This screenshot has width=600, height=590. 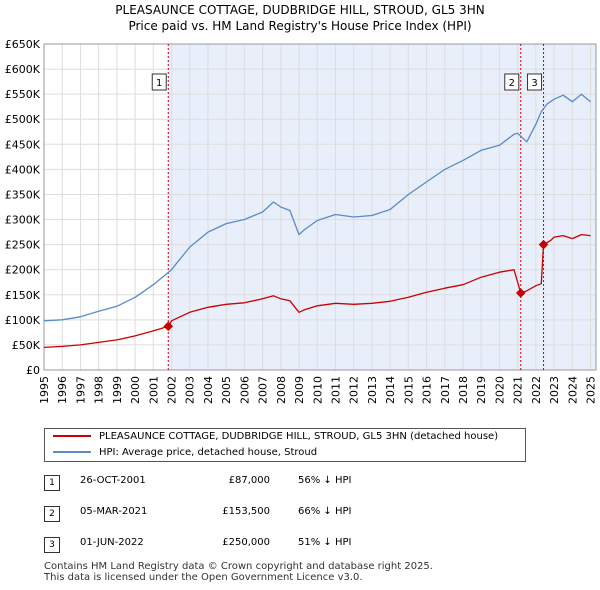 What do you see at coordinates (572, 390) in the screenshot?
I see `x-tick-label: 2024` at bounding box center [572, 390].